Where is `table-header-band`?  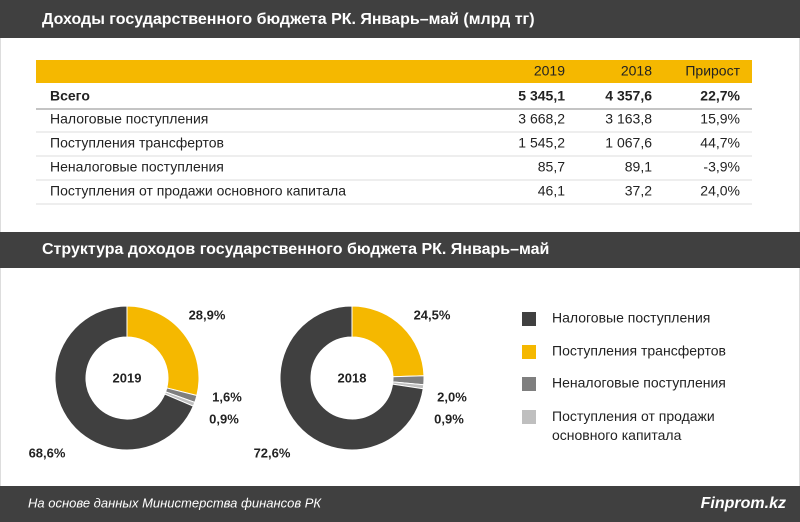
table-header-band is located at coordinates (394, 71).